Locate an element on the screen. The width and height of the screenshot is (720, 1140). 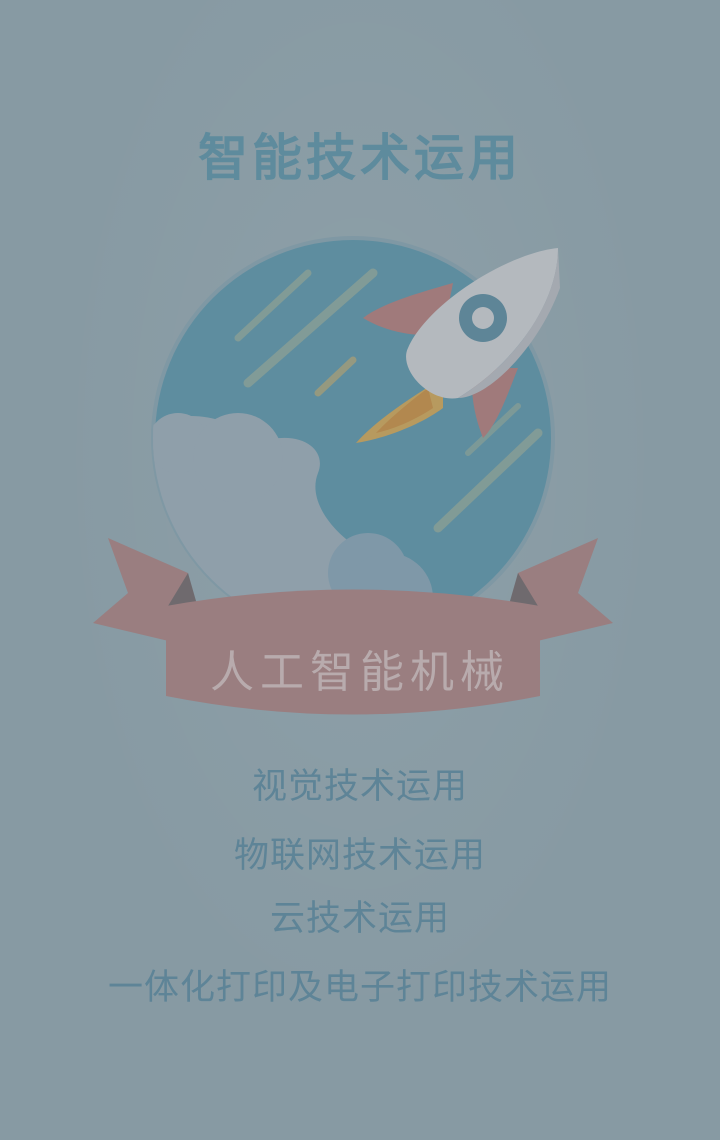
ribbon-banner is located at coordinates (353, 652).